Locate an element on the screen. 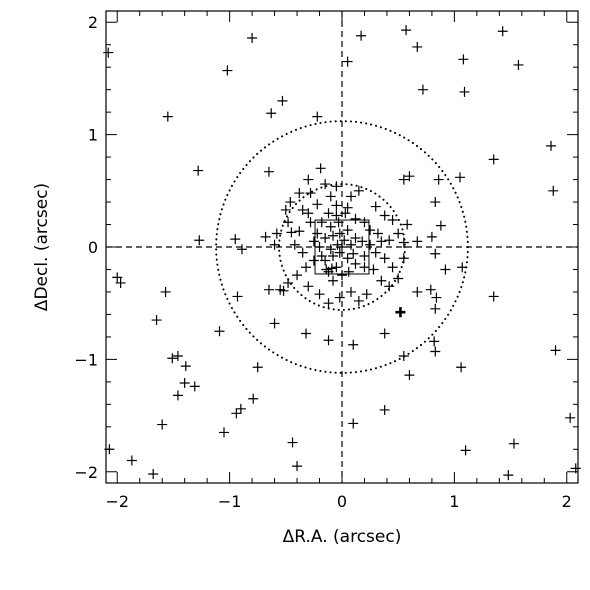  x-axis-label: ΔR.A. (arcsec) is located at coordinates (342, 537).